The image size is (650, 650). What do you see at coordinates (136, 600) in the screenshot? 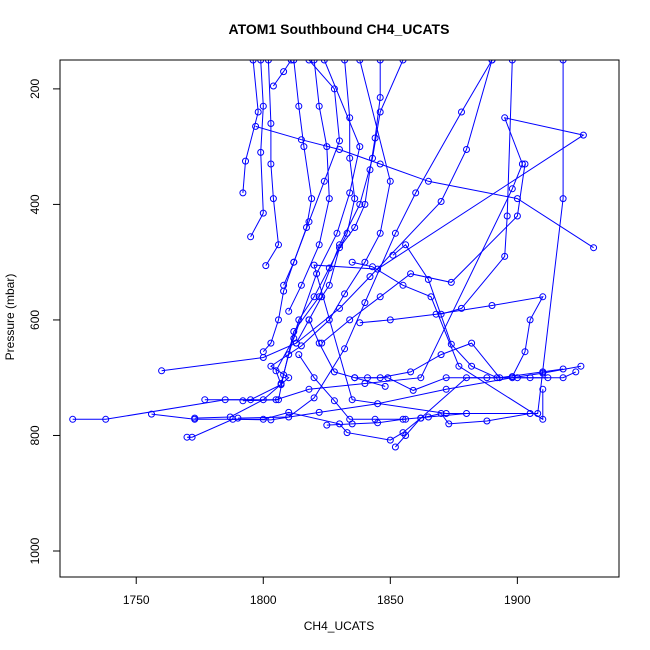
I see `x-tick-label: 1750` at bounding box center [136, 600].